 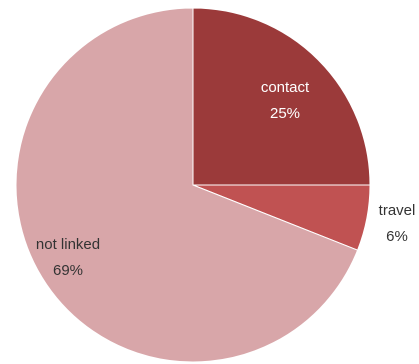 What do you see at coordinates (68, 270) in the screenshot?
I see `slice-value-not-linked: 69%` at bounding box center [68, 270].